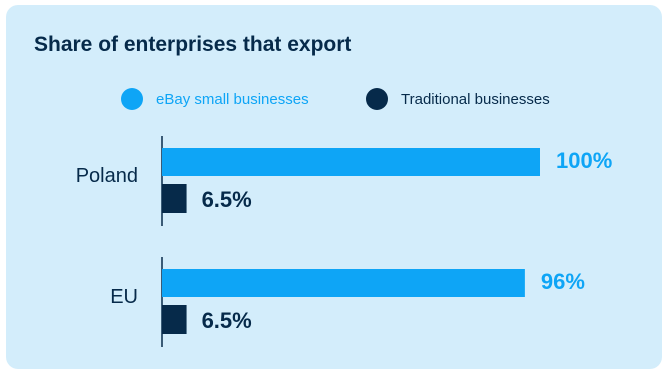 This screenshot has width=668, height=375. Describe the element at coordinates (232, 99) in the screenshot. I see `legend-label-ebay: eBay small businesses` at that location.